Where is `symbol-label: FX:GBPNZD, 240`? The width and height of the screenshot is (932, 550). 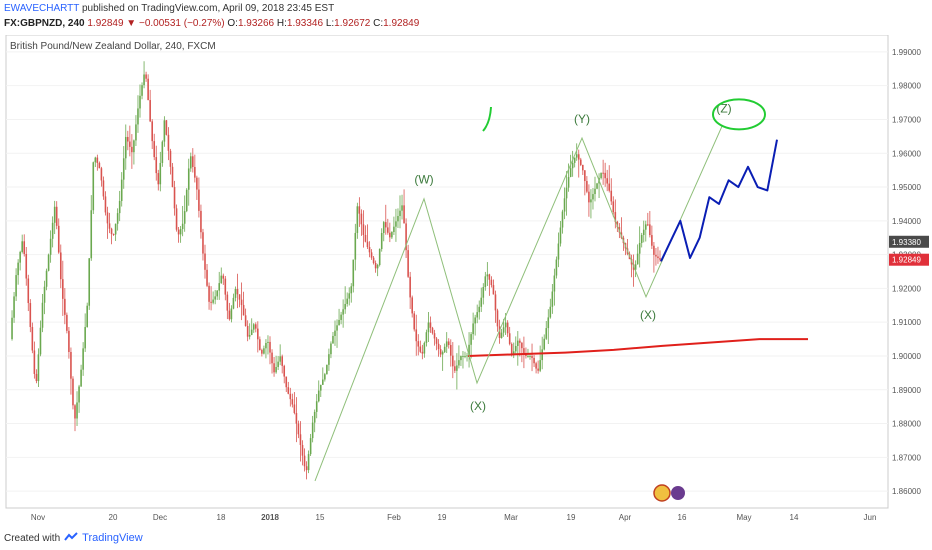 symbol-label: FX:GBPNZD, 240 is located at coordinates (44, 23).